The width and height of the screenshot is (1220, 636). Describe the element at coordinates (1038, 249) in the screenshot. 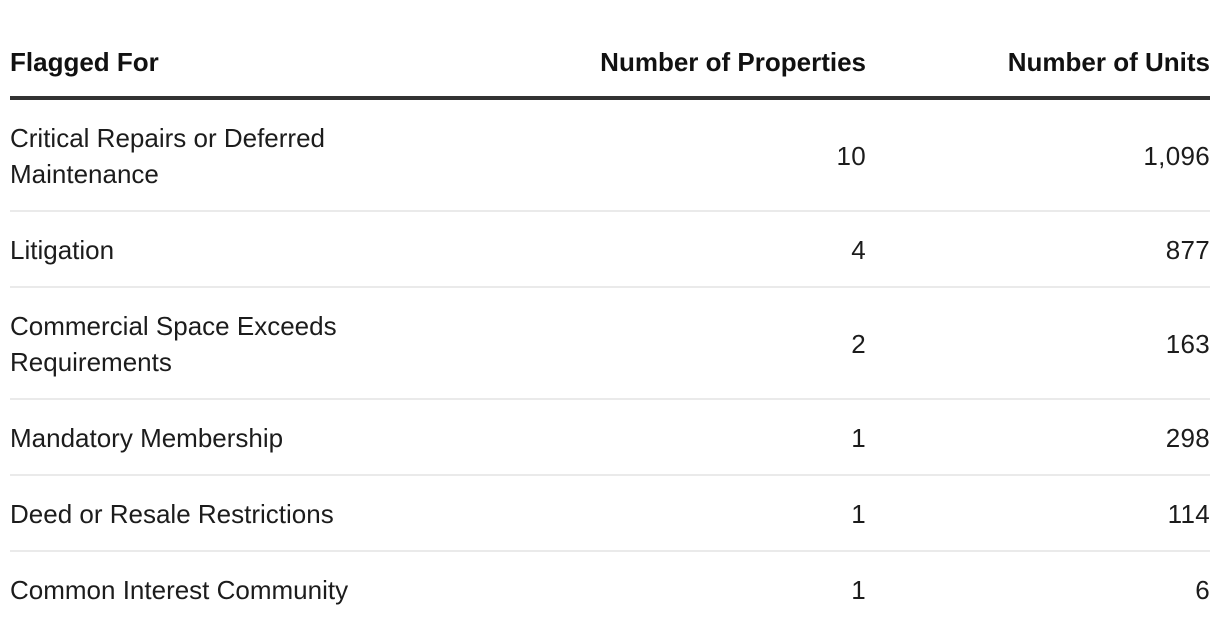

I see `units-count-cell: 877` at that location.